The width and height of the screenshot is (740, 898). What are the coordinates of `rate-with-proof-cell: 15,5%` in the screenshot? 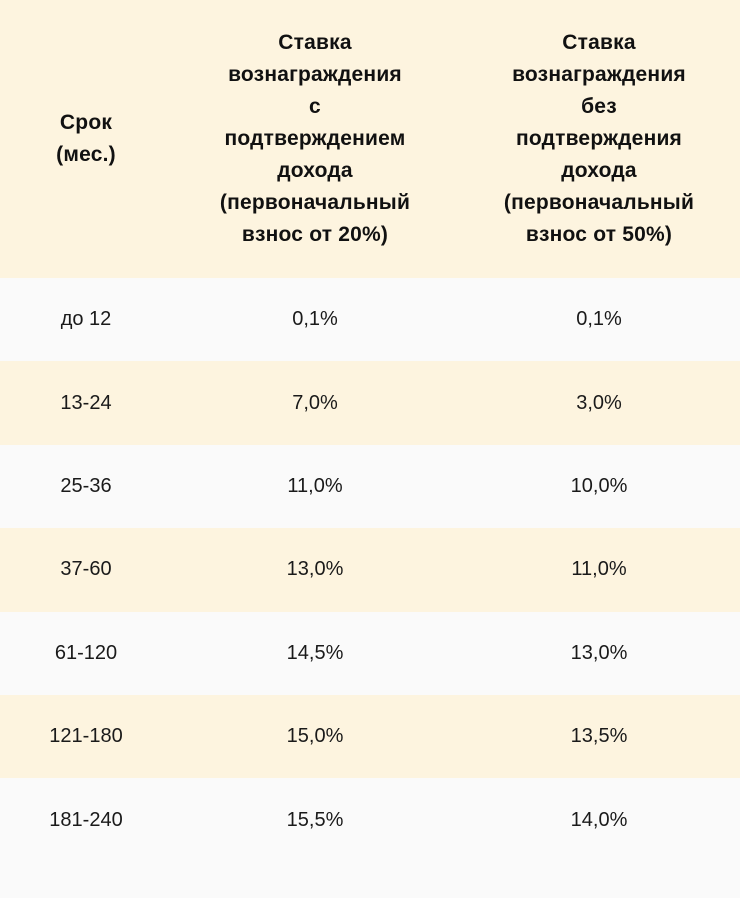 It's located at (315, 819).